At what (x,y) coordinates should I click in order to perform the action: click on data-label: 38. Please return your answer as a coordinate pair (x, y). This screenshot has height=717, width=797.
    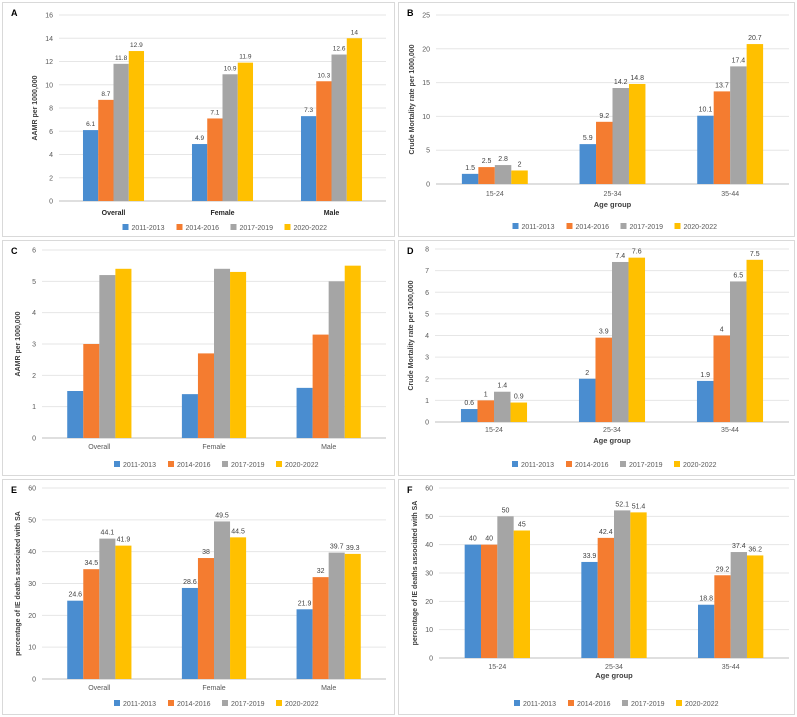
    Looking at the image, I should click on (206, 552).